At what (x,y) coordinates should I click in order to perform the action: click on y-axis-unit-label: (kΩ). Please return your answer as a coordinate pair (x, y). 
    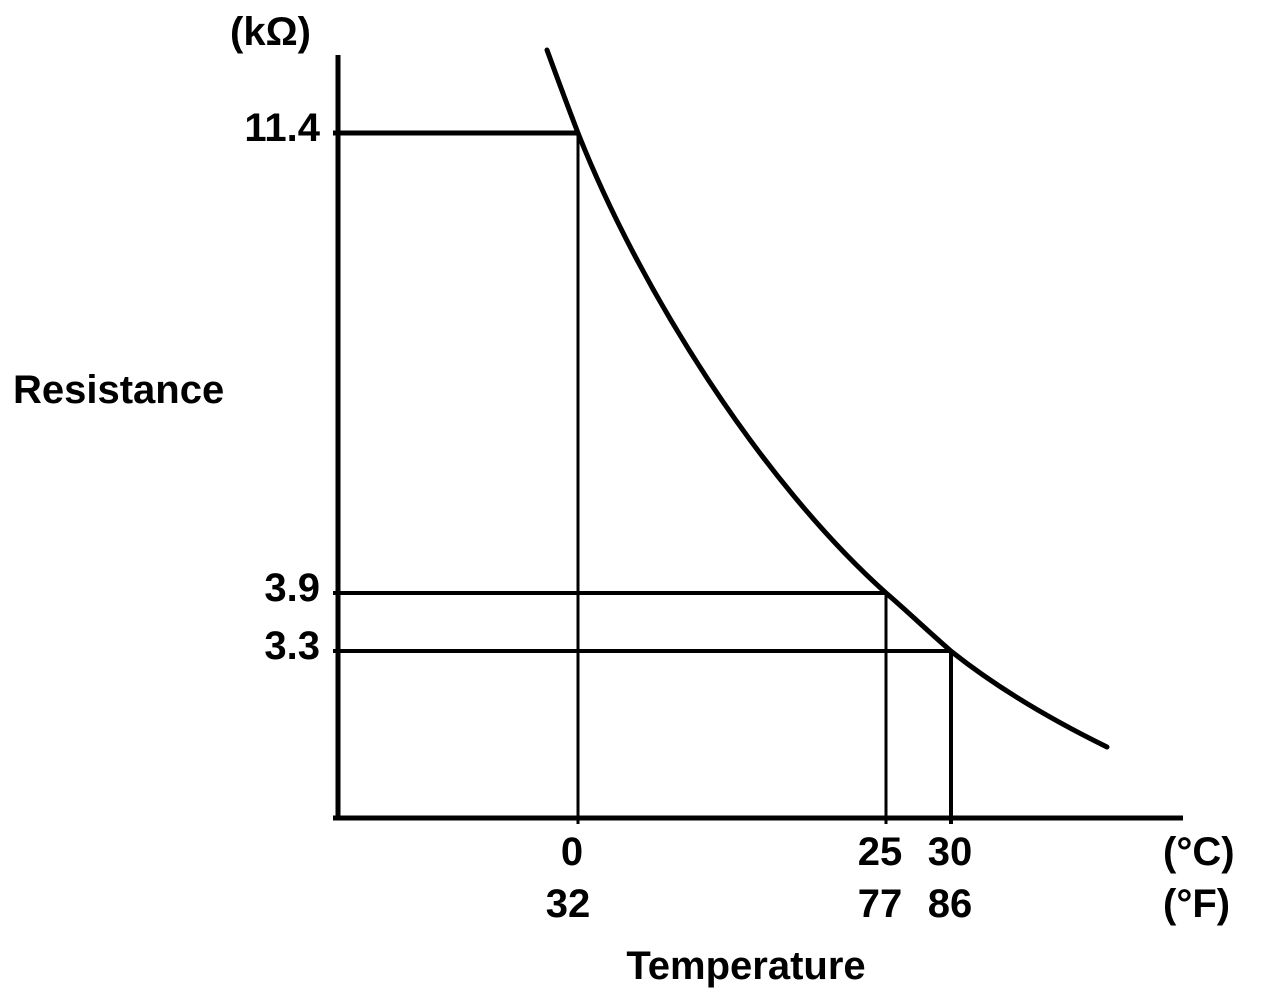
    Looking at the image, I should click on (270, 32).